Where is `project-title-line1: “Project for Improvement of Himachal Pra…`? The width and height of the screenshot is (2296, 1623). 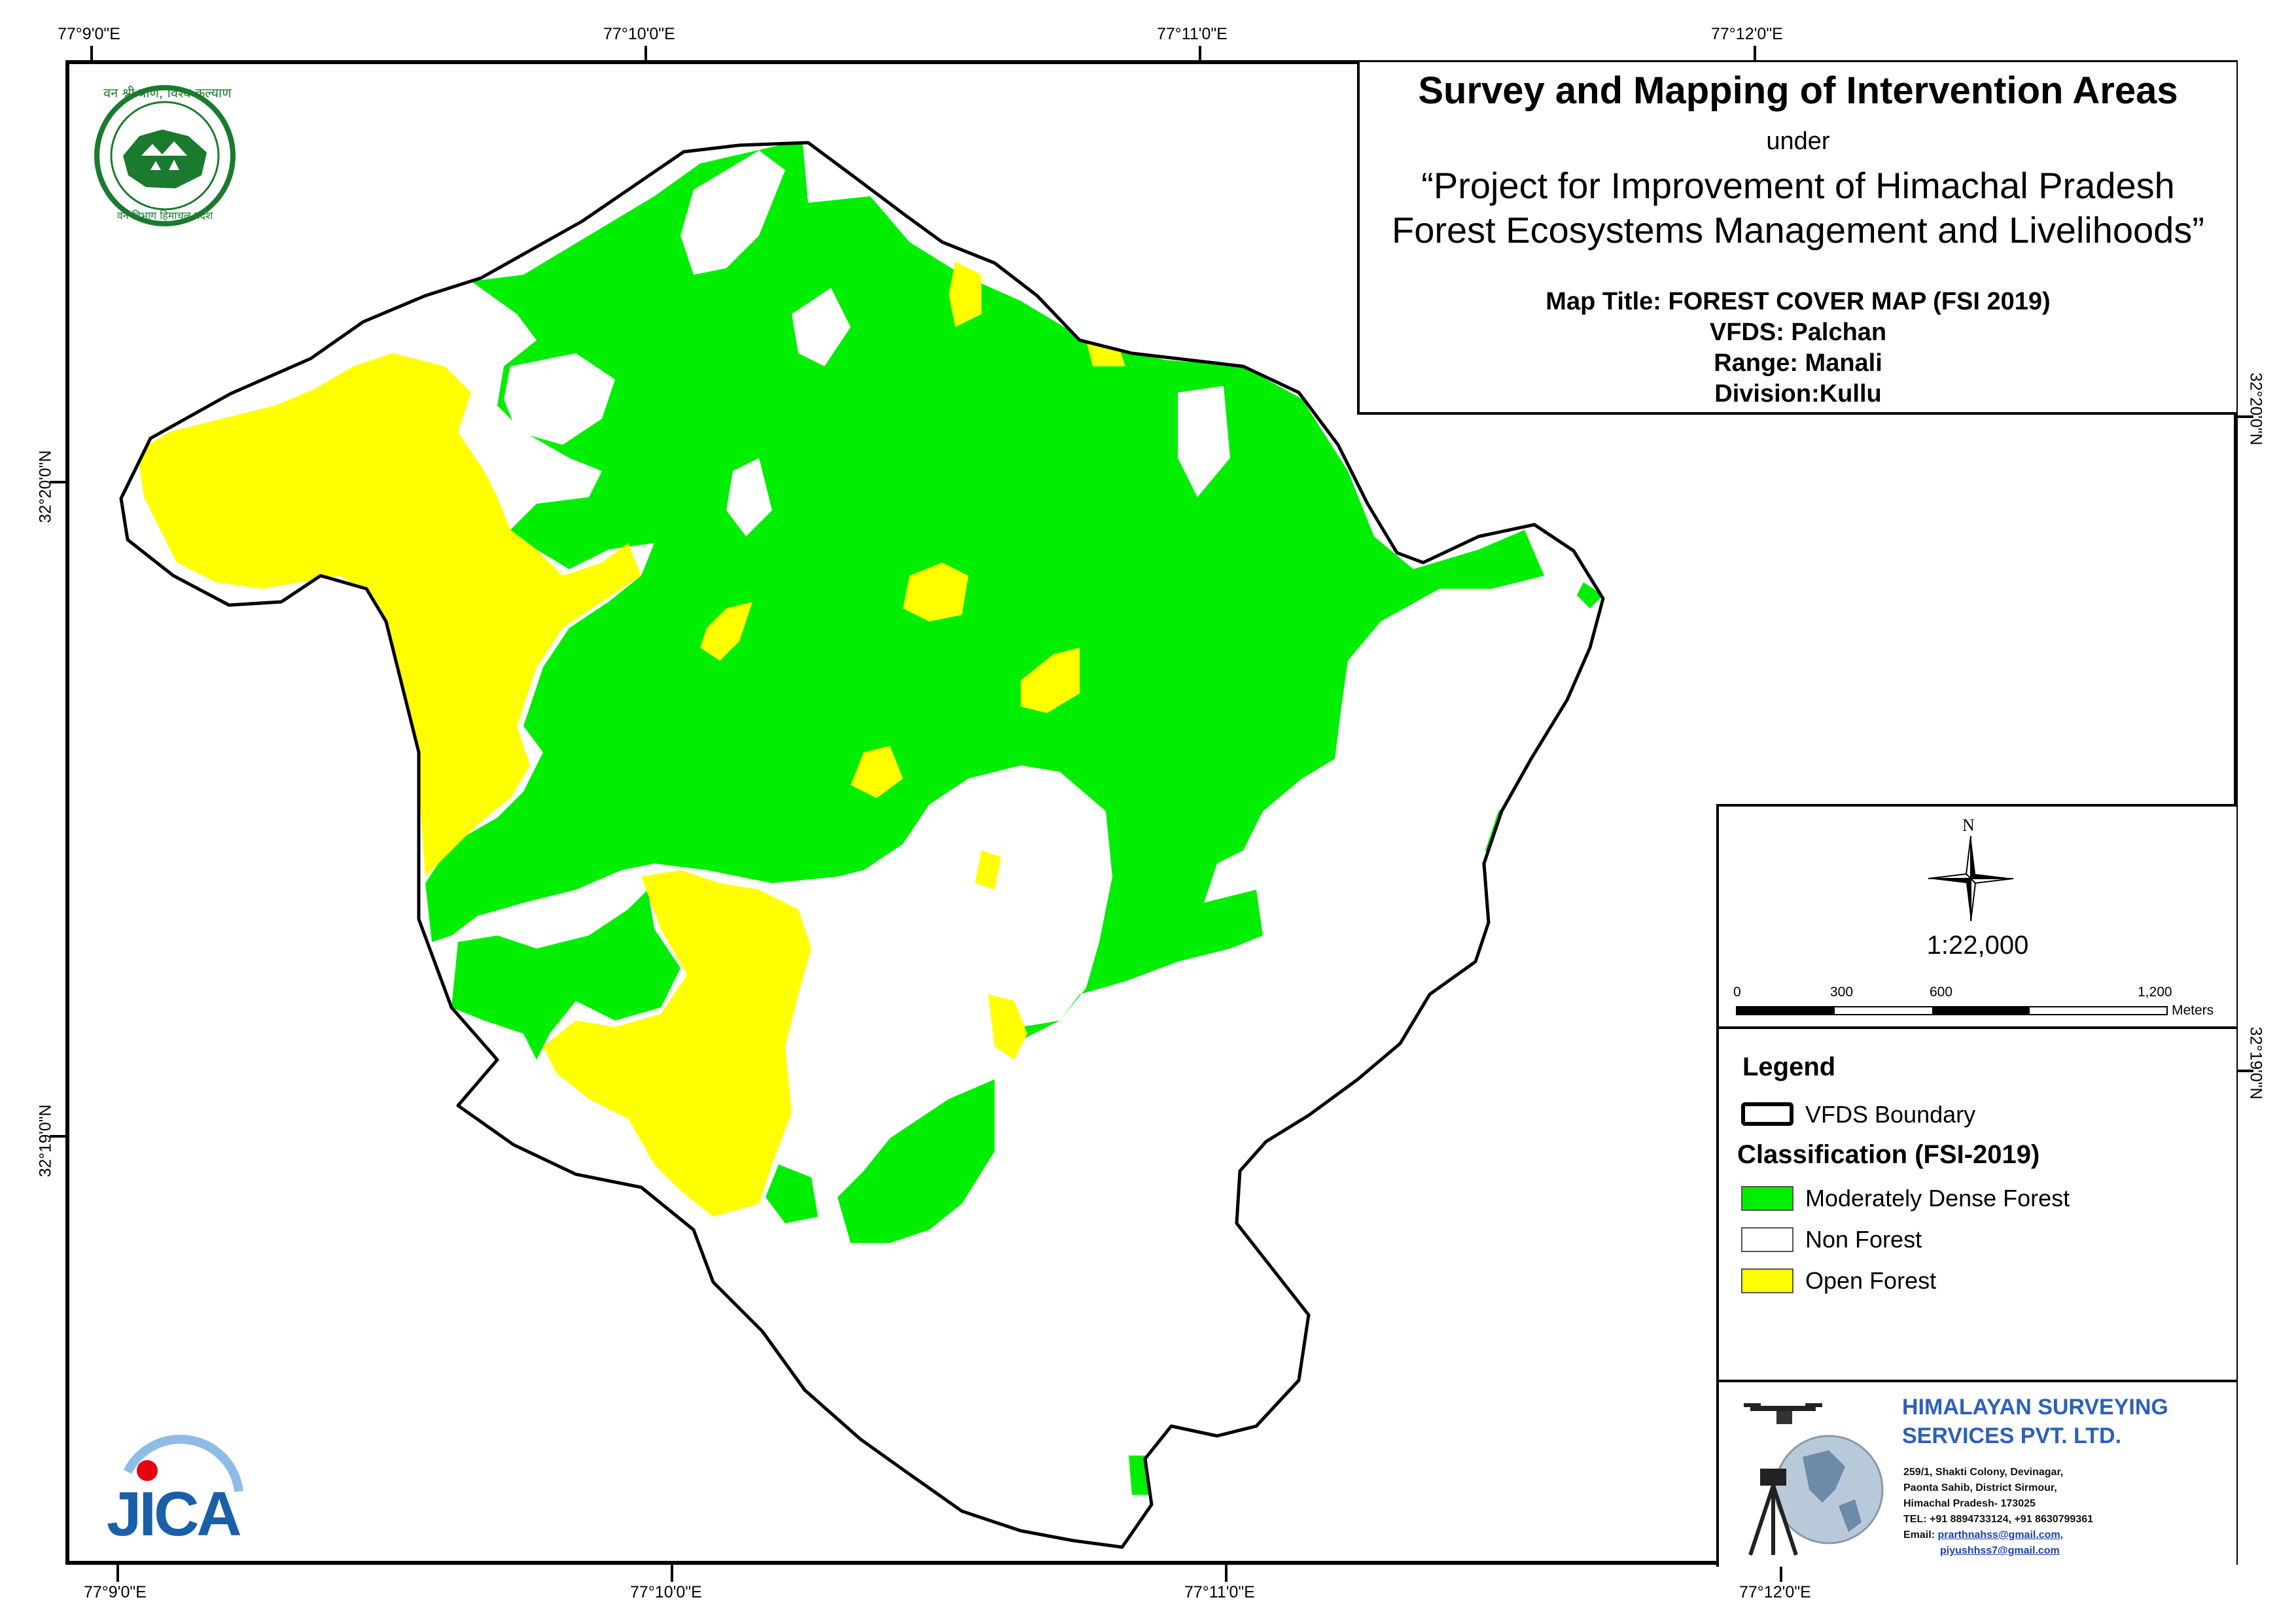 project-title-line1: “Project for Improvement of Himachal Pra… is located at coordinates (1798, 185).